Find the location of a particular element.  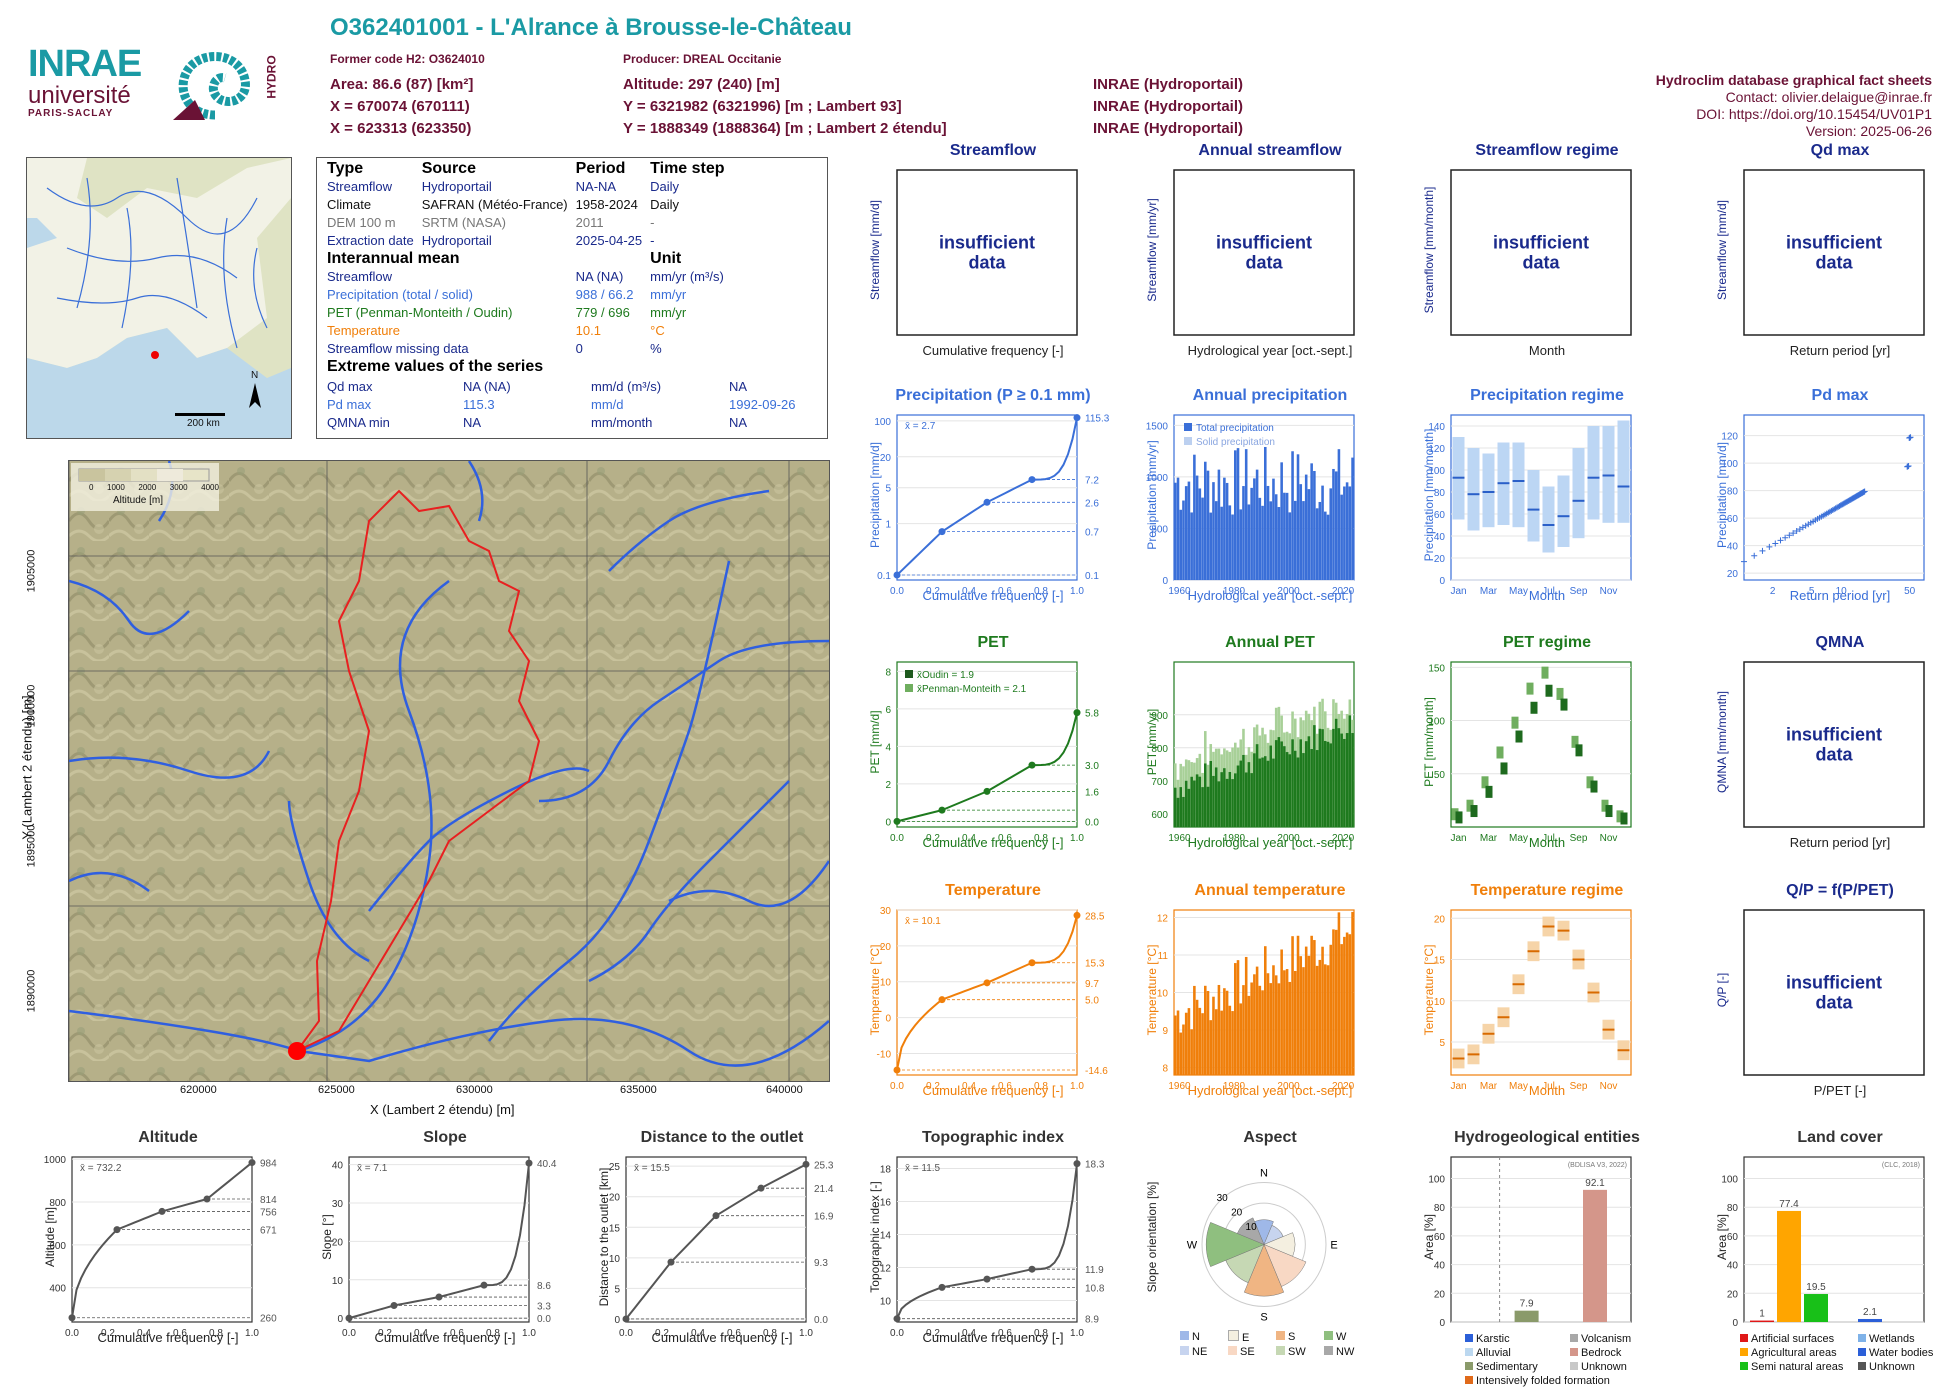

chart-title: Hydrogeological entities is located at coordinates (1547, 1137).